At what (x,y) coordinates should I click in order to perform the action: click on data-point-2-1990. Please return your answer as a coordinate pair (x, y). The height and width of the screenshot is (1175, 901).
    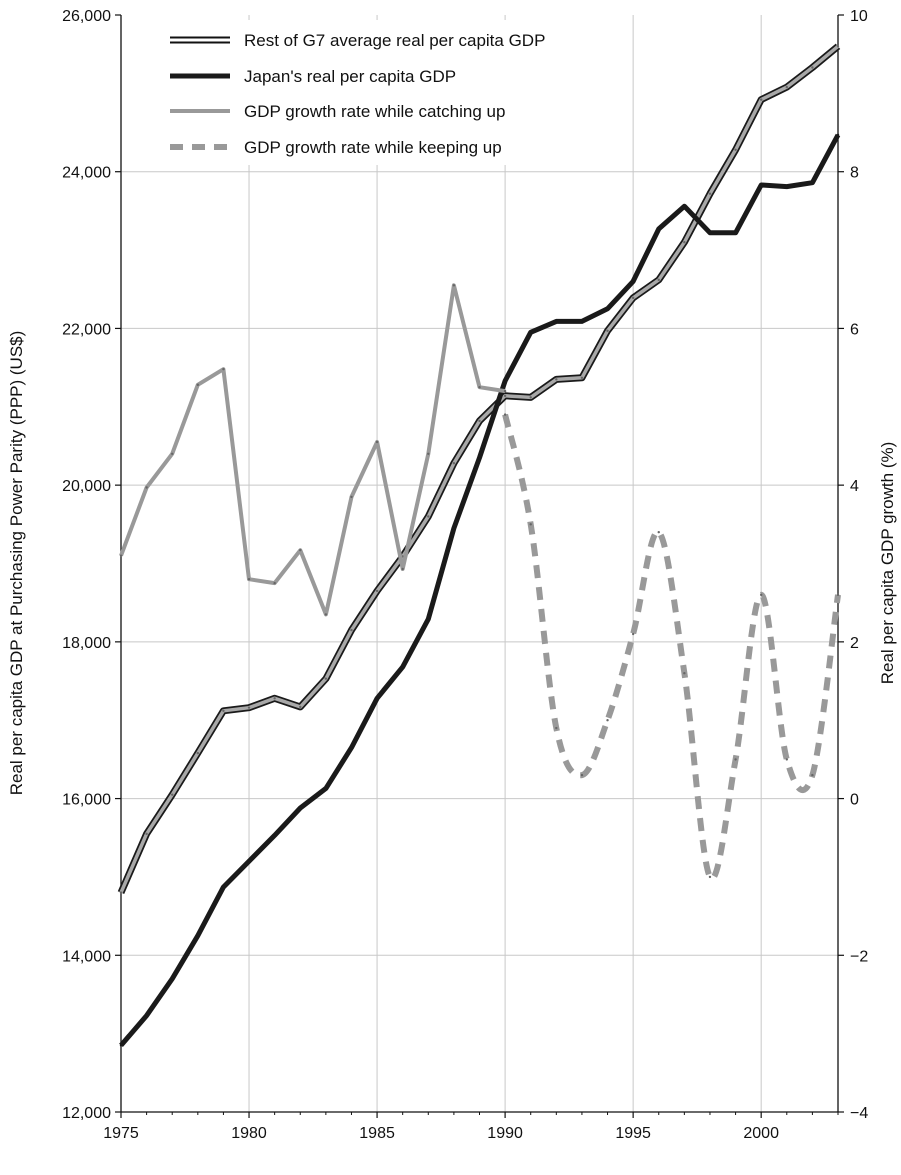
    Looking at the image, I should click on (505, 391).